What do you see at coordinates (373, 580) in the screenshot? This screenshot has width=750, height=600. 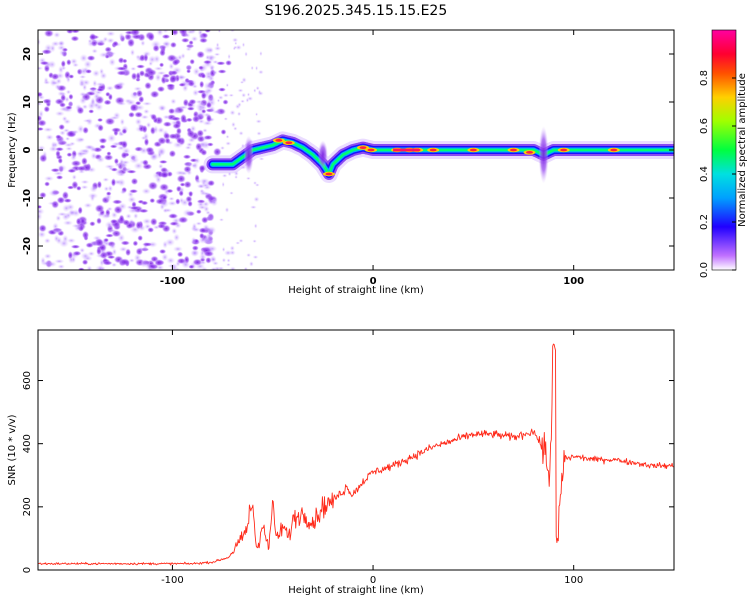 I see `x-tick-label: 0` at bounding box center [373, 580].